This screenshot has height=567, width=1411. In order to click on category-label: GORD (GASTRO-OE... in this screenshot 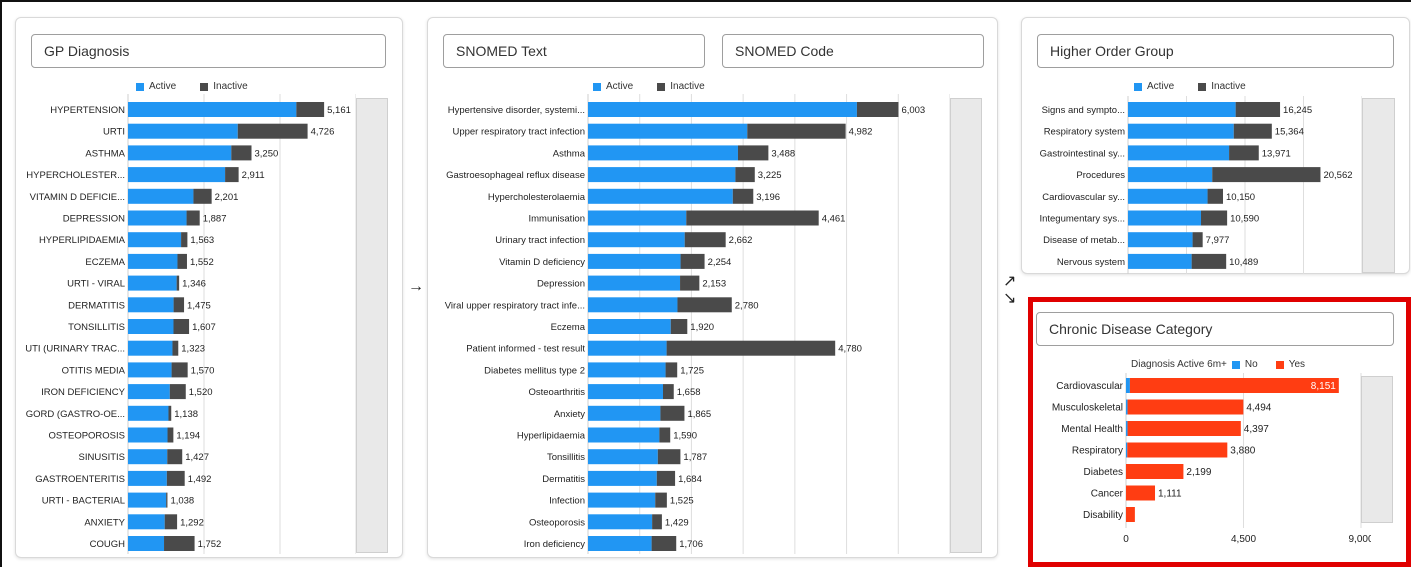, I will do `click(75, 414)`.